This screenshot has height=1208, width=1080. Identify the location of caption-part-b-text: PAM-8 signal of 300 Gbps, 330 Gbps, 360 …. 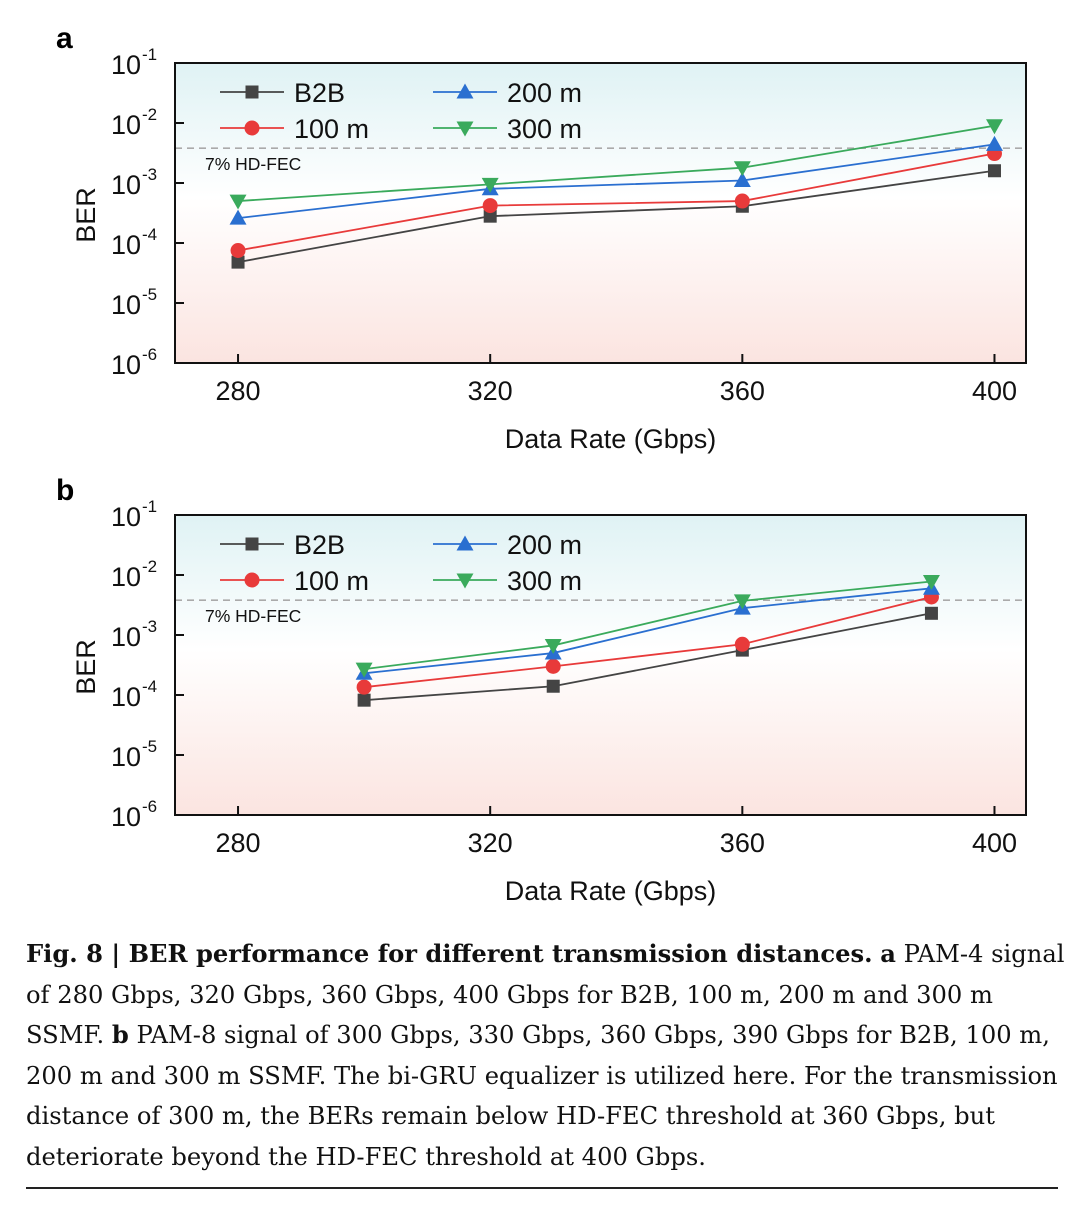
(542, 1096).